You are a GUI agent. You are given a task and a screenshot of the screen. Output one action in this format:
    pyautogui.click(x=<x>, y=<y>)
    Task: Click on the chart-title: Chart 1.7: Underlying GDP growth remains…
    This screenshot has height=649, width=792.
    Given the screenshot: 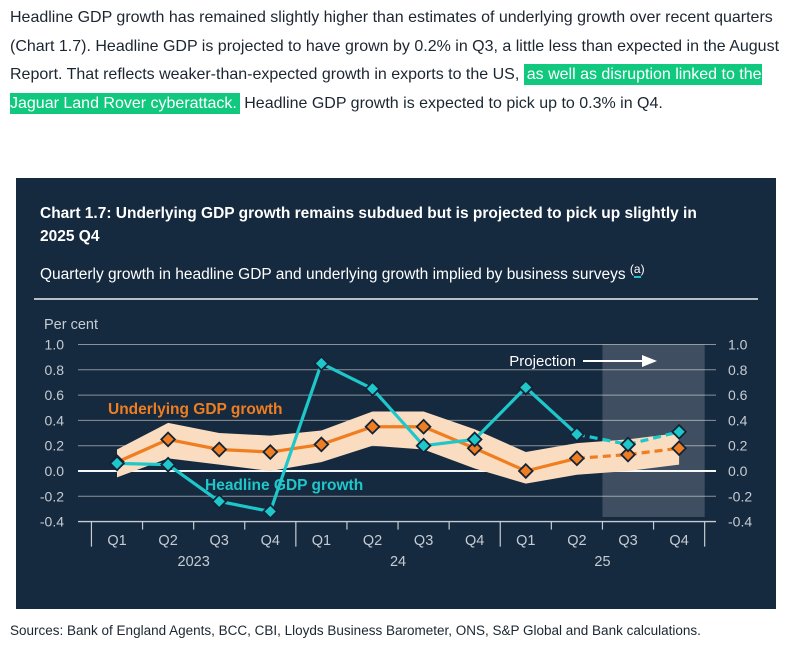 What is the action you would take?
    pyautogui.click(x=368, y=225)
    